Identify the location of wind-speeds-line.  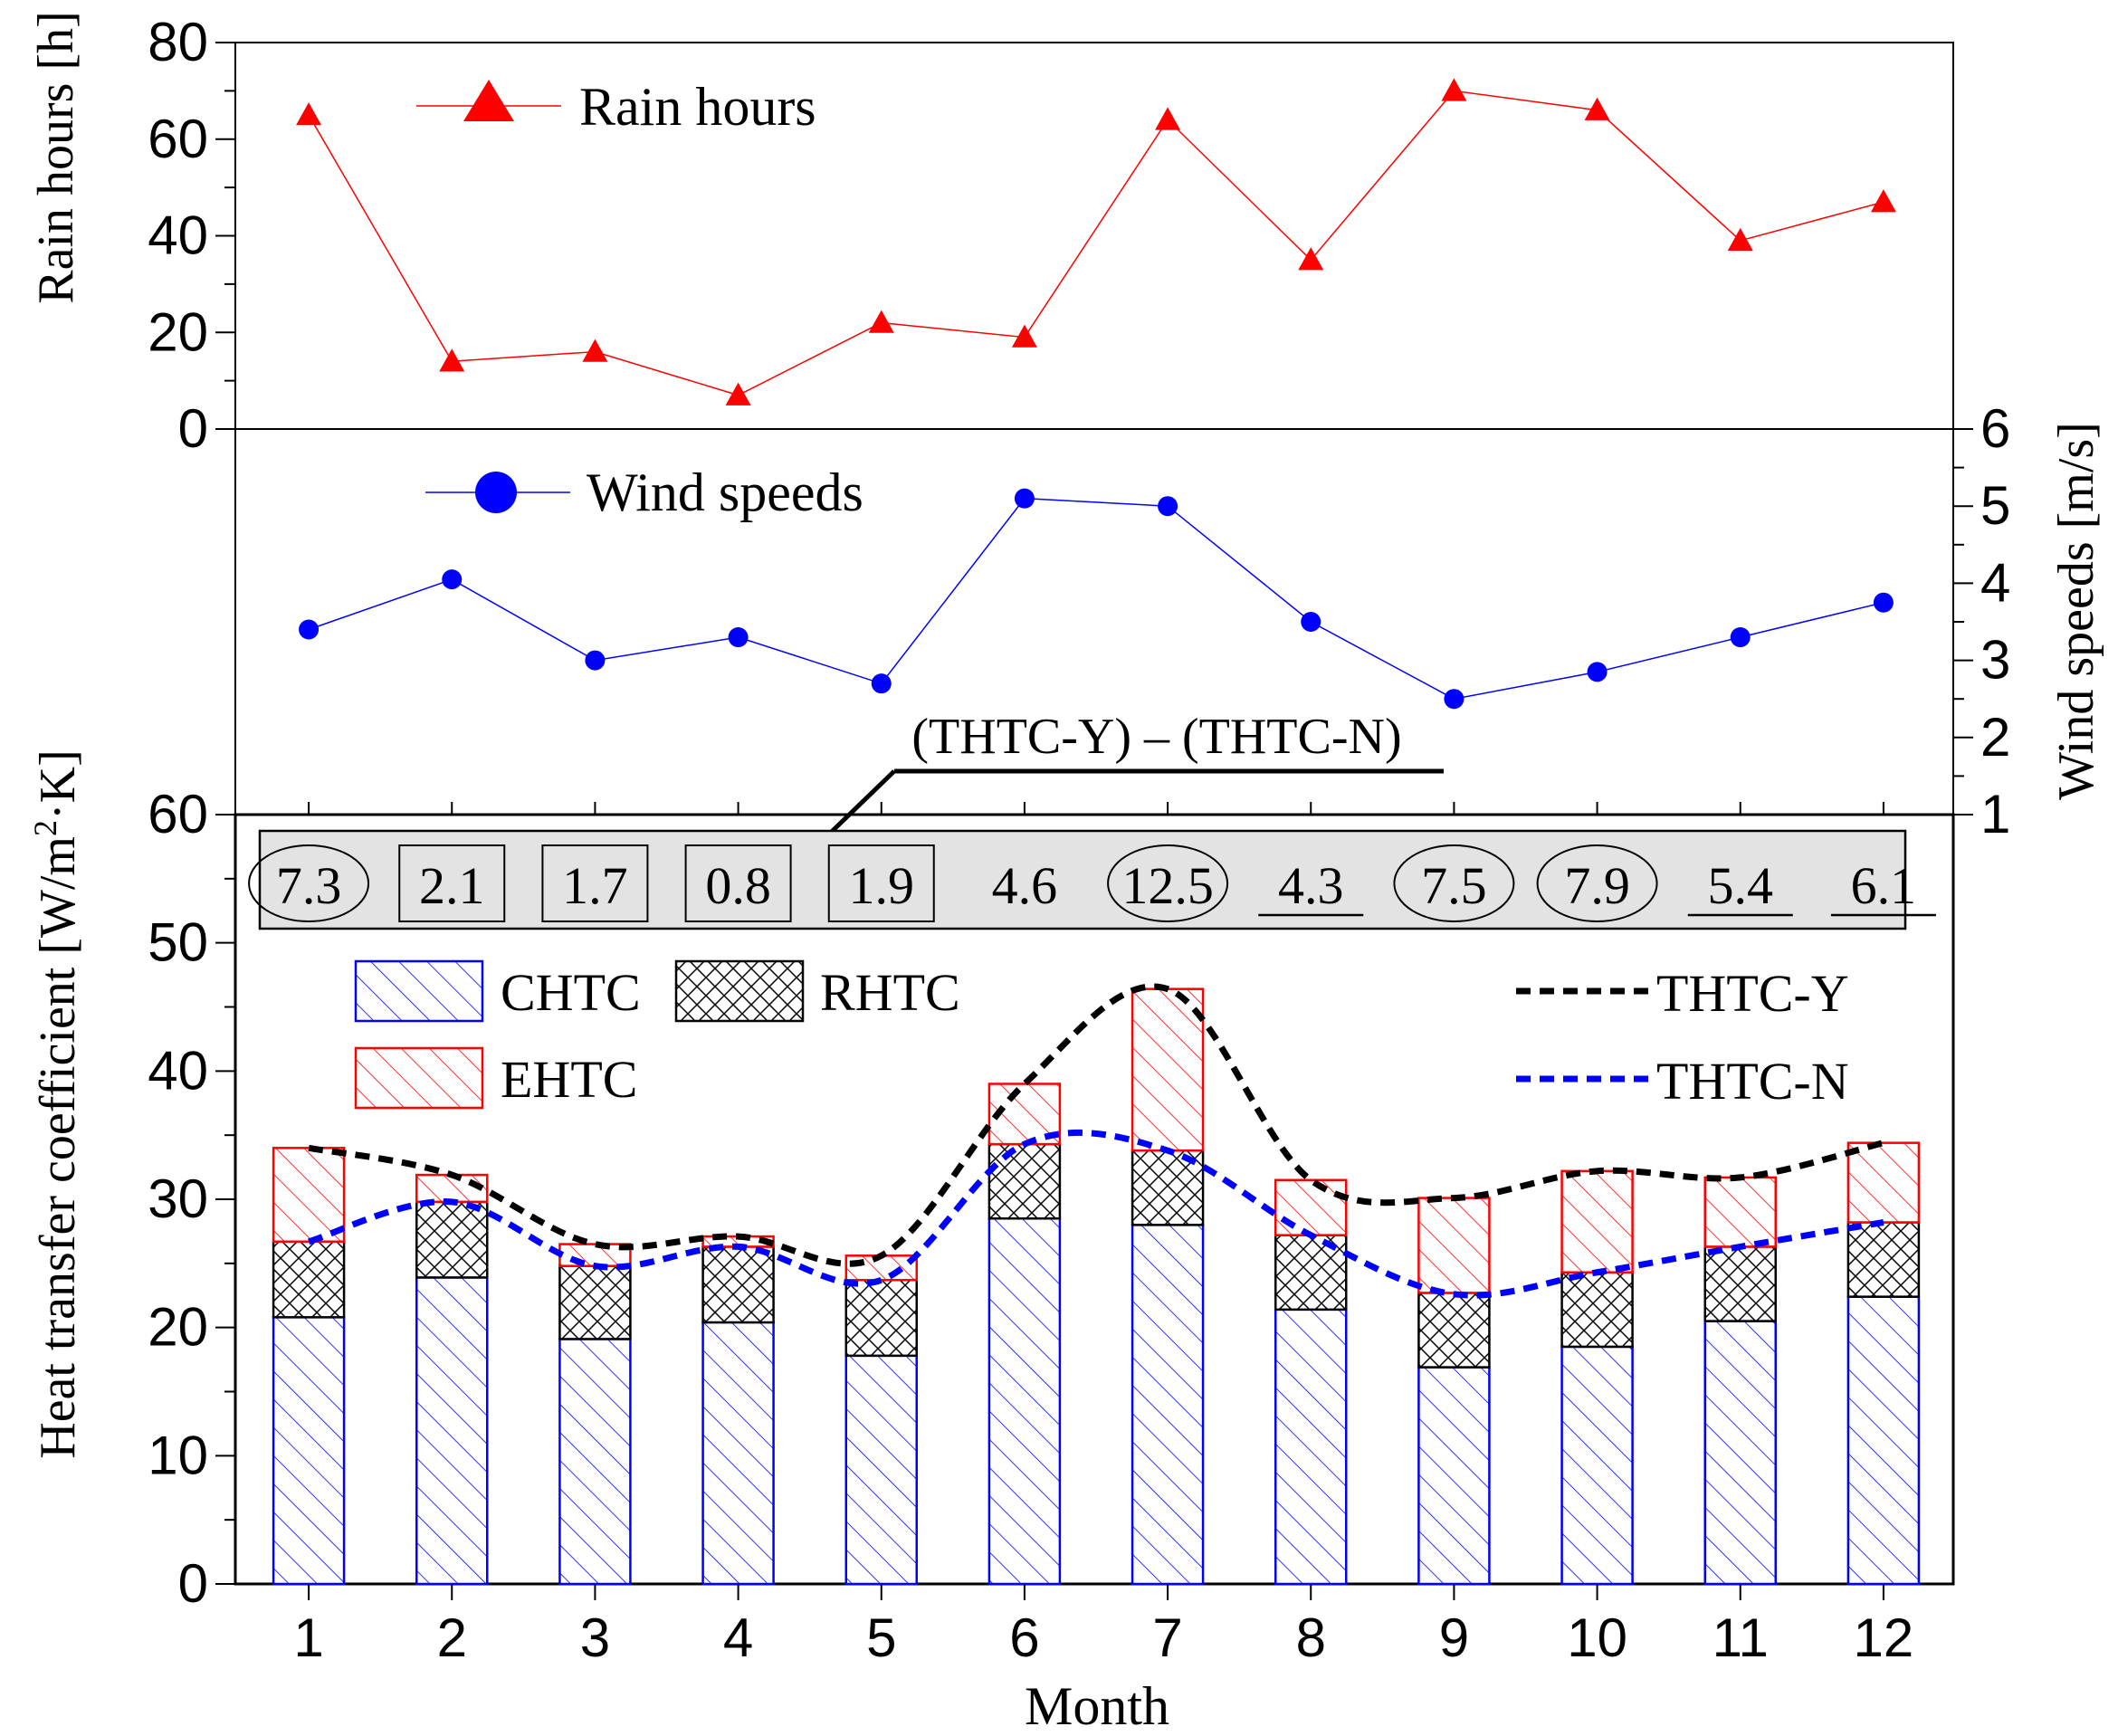
(1096, 598).